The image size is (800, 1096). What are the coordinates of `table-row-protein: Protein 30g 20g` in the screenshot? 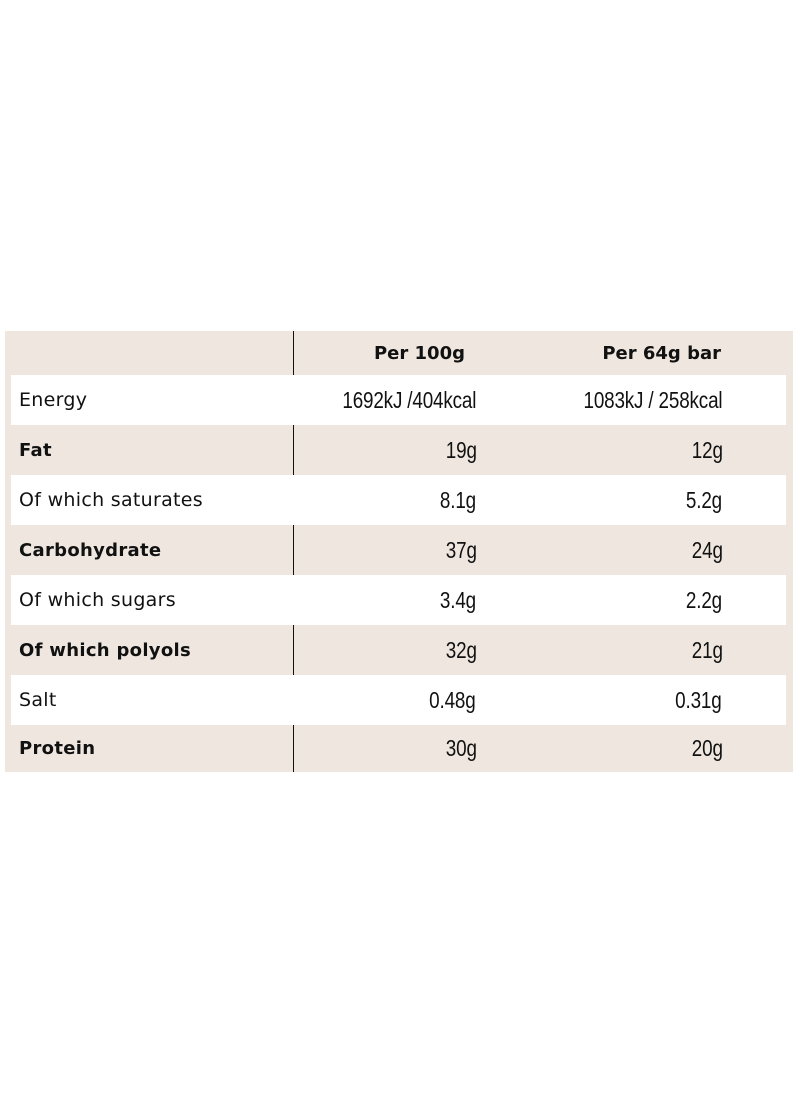 It's located at (399, 748).